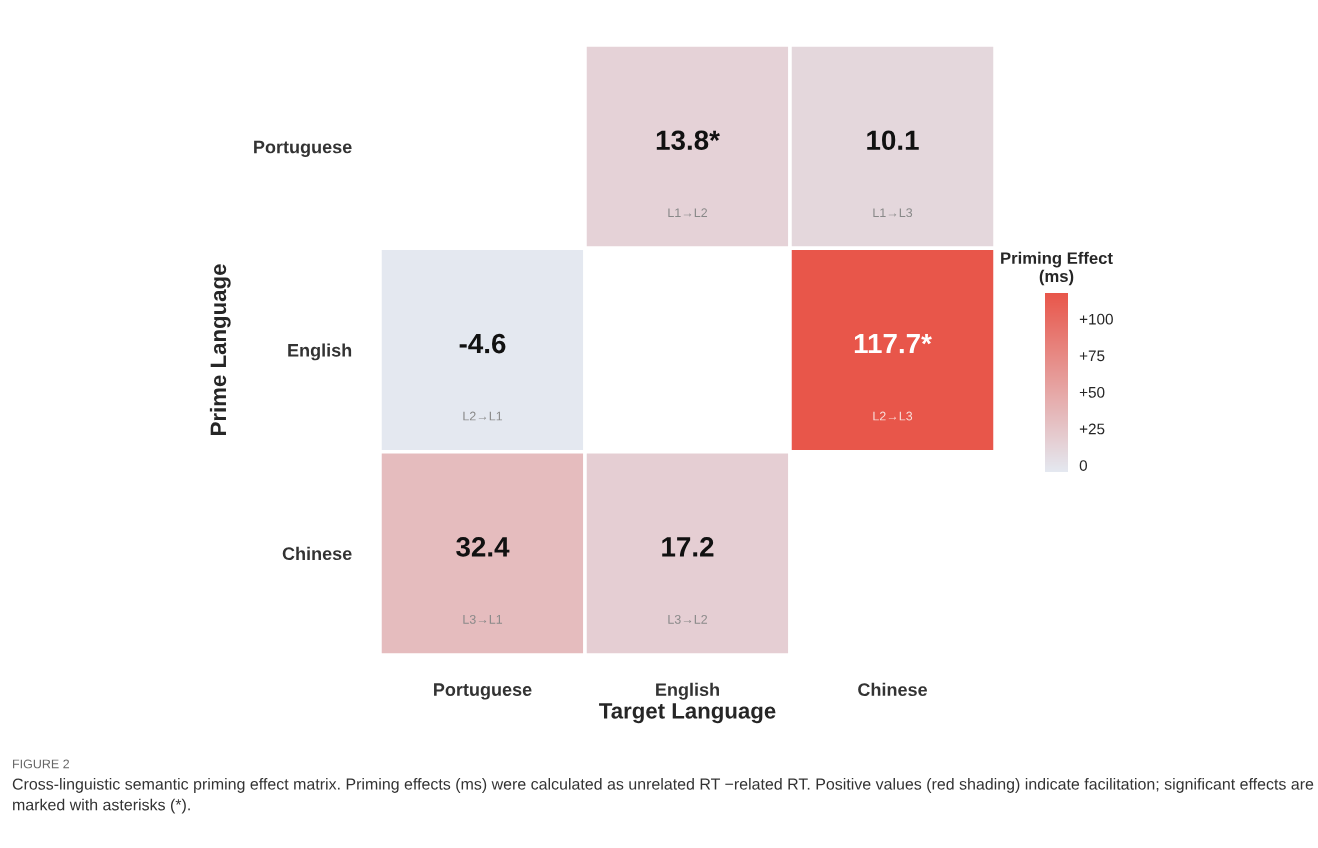 The width and height of the screenshot is (1318, 848). Describe the element at coordinates (687, 713) in the screenshot. I see `x-axis-title: Target Language` at that location.